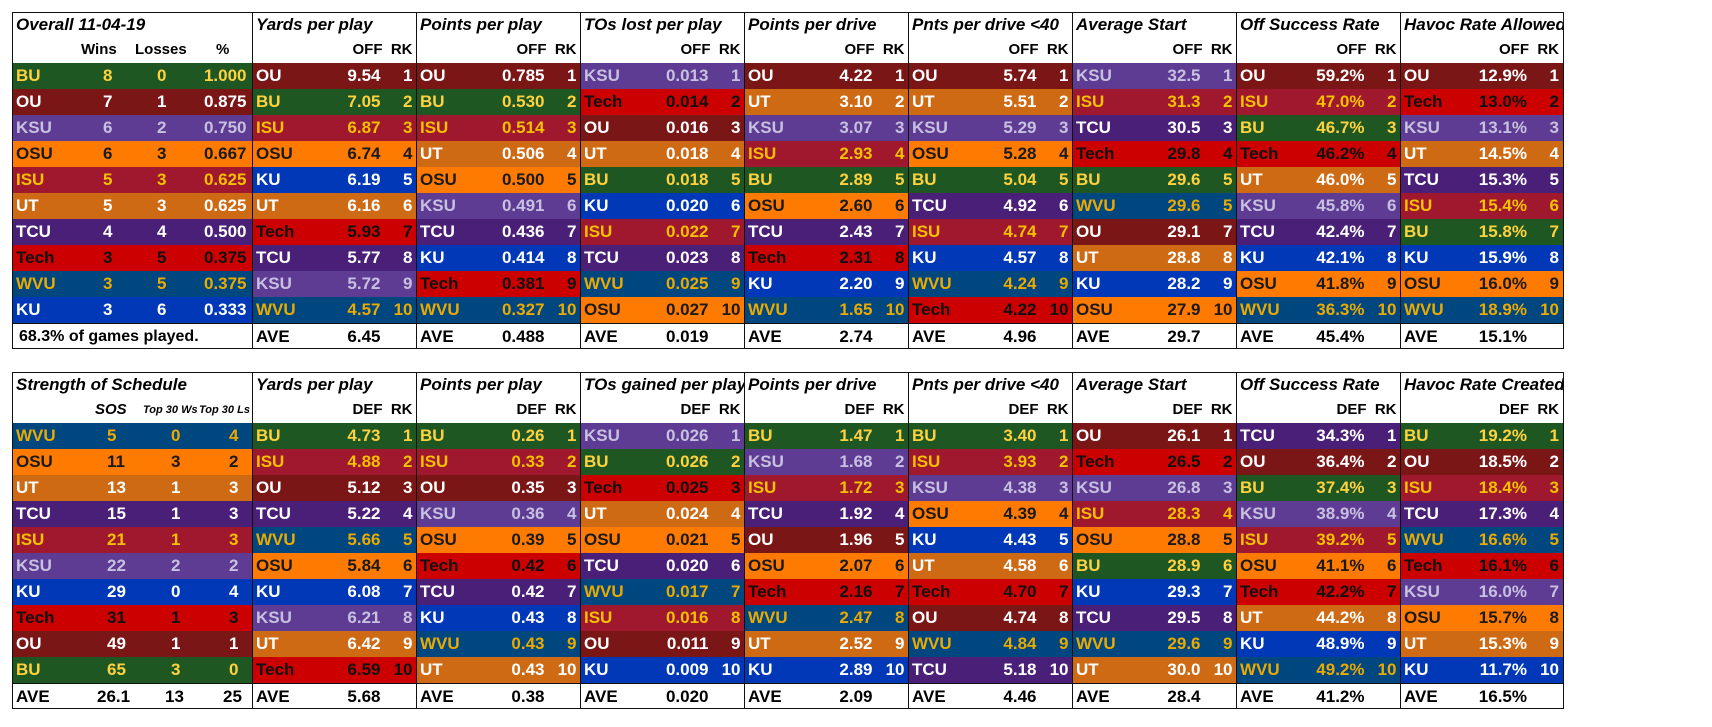  What do you see at coordinates (827, 514) in the screenshot?
I see `table-row: TCU 1.92 4` at bounding box center [827, 514].